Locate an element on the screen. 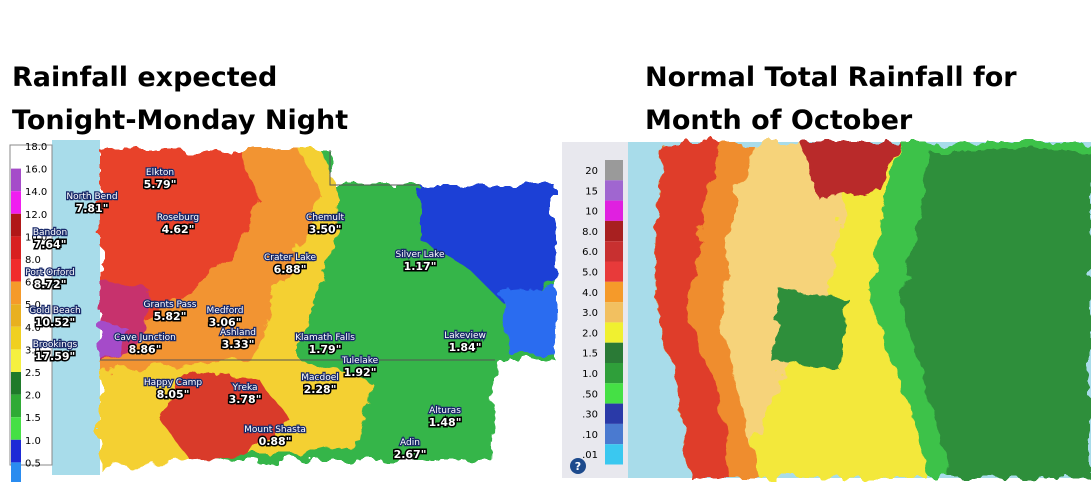 Image resolution: width=1091 pixels, height=482 pixels. place-amount: 7.81" is located at coordinates (92, 208).